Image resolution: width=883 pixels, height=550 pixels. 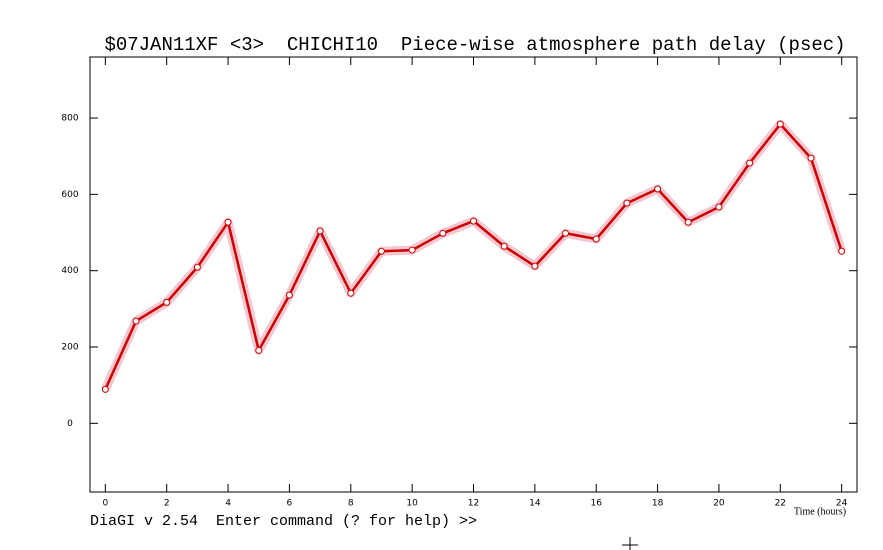 What do you see at coordinates (167, 504) in the screenshot?
I see `x-tick-label: 2` at bounding box center [167, 504].